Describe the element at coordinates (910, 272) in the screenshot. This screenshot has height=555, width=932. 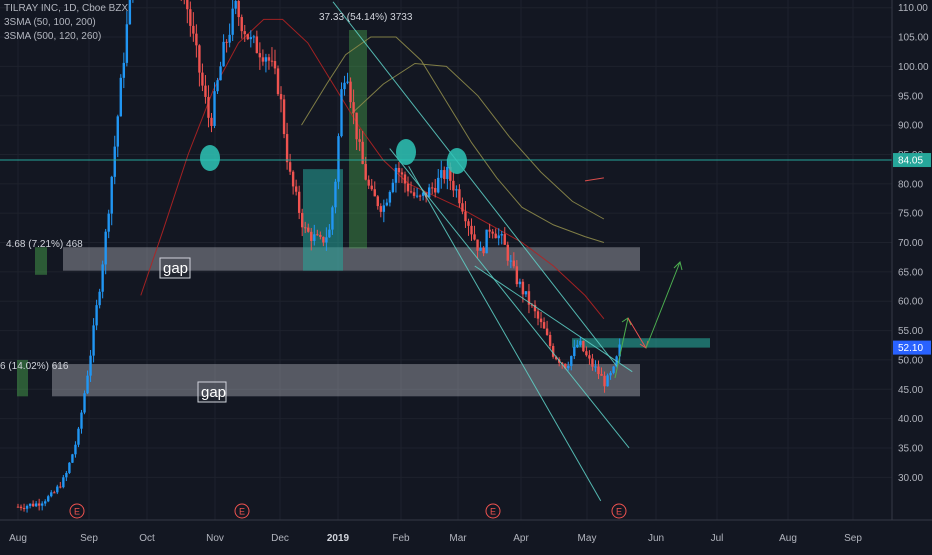
I see `y-tick-label: 65.00` at that location.